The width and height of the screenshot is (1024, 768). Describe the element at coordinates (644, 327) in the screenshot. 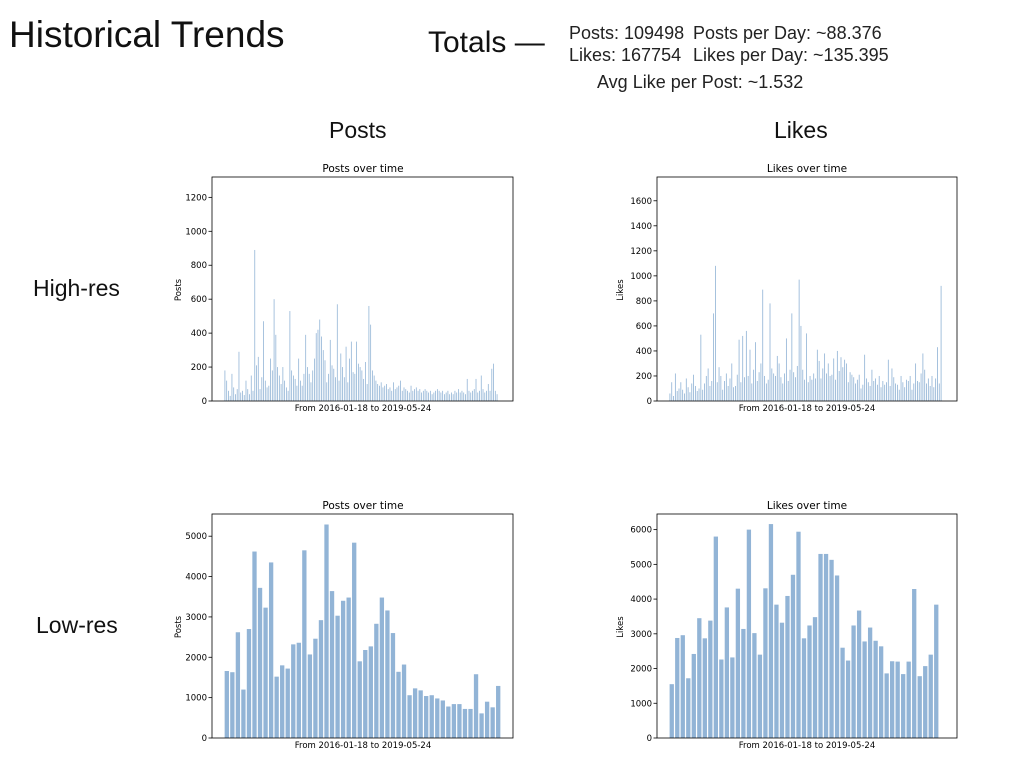

I see `y-tick-label: 600` at that location.